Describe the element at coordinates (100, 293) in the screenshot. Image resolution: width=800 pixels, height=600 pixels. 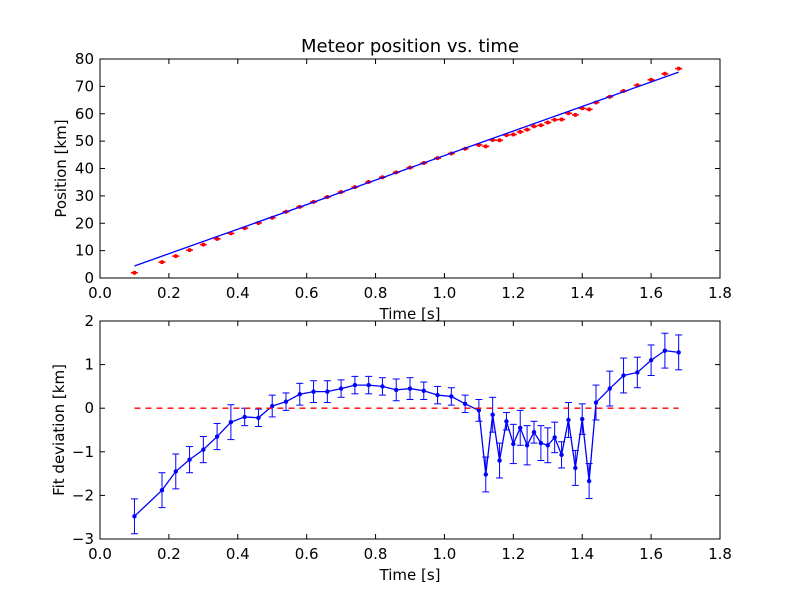
I see `position-x-tick-label: 0.0` at that location.